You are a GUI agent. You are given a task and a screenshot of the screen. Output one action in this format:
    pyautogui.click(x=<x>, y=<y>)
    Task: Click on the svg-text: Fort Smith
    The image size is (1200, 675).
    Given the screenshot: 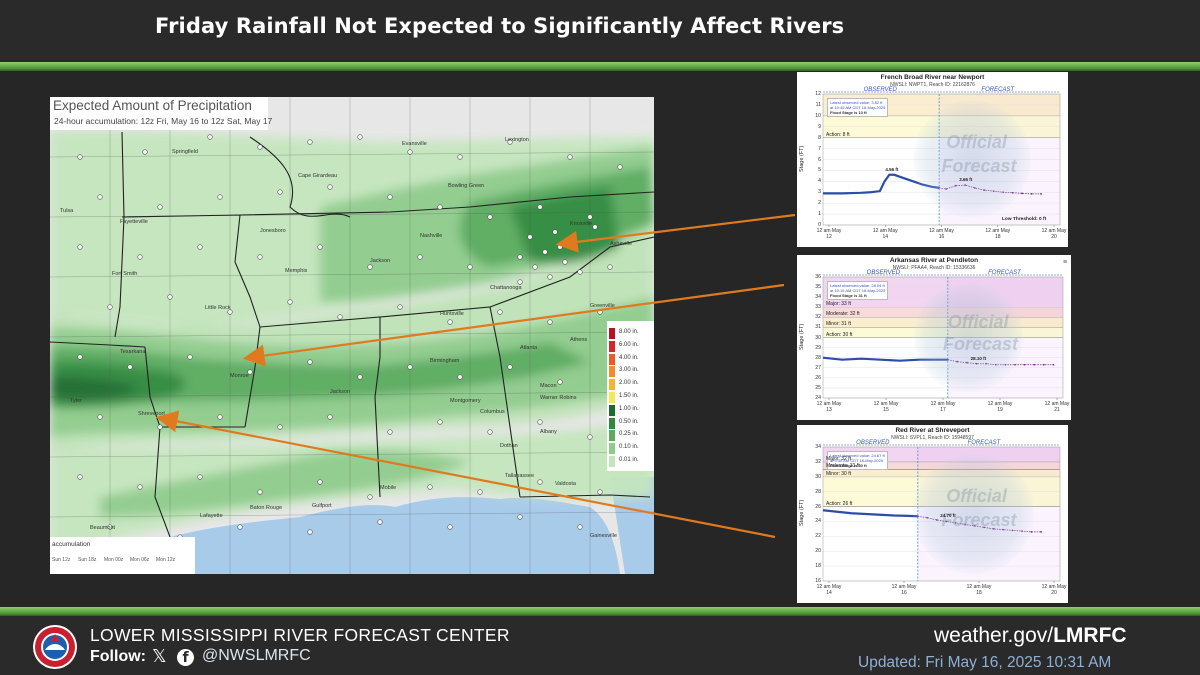 What is the action you would take?
    pyautogui.click(x=124, y=274)
    